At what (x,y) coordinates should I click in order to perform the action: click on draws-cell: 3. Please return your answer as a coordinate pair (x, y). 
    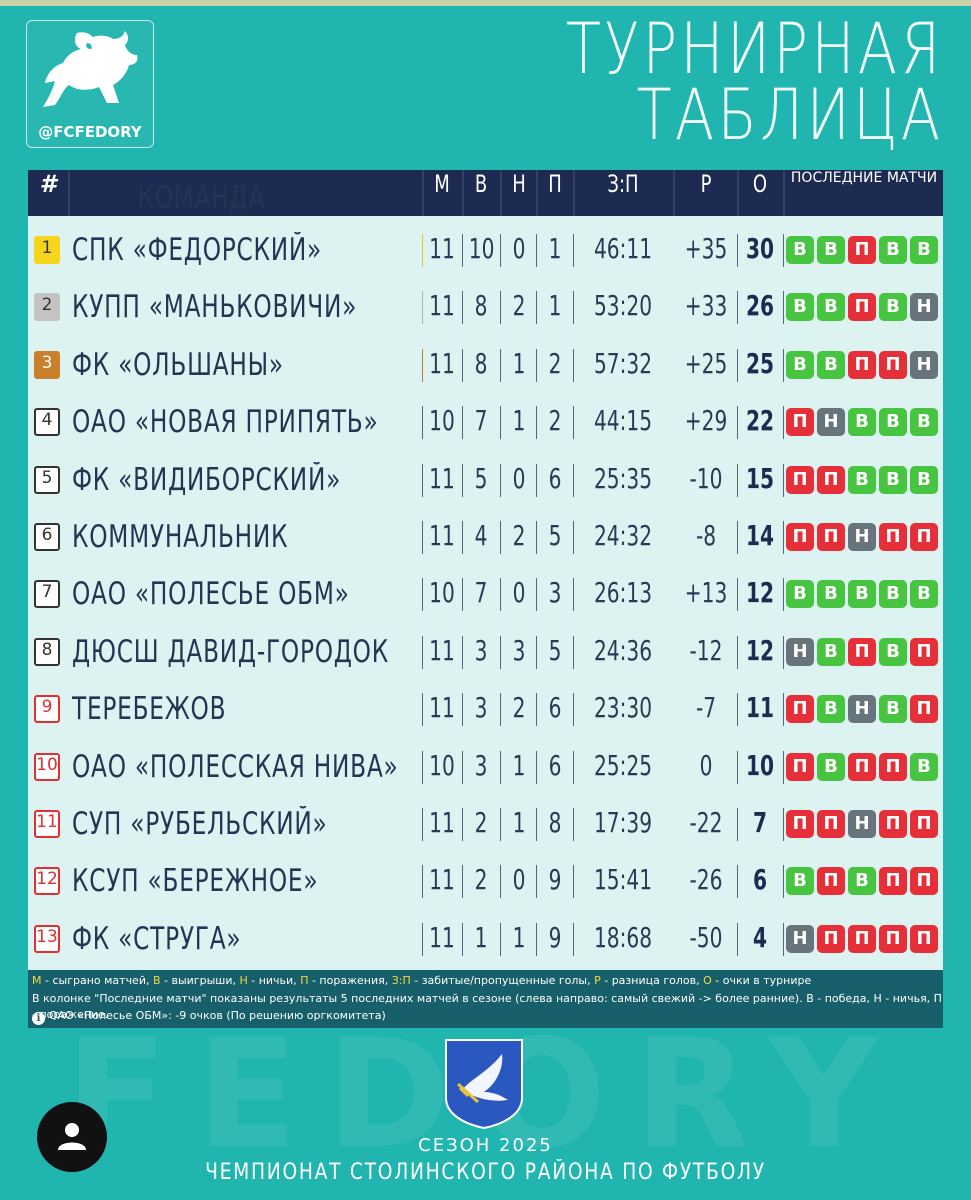
    Looking at the image, I should click on (519, 650).